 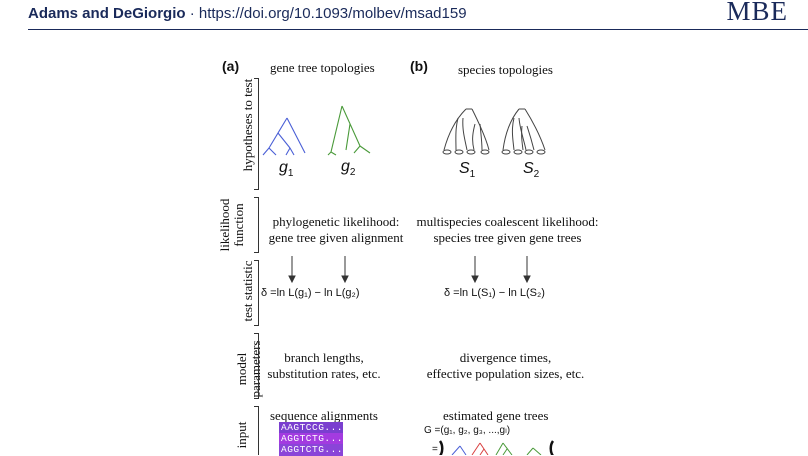 I want to click on panel-a-input: sequence alignments, so click(x=324, y=415).